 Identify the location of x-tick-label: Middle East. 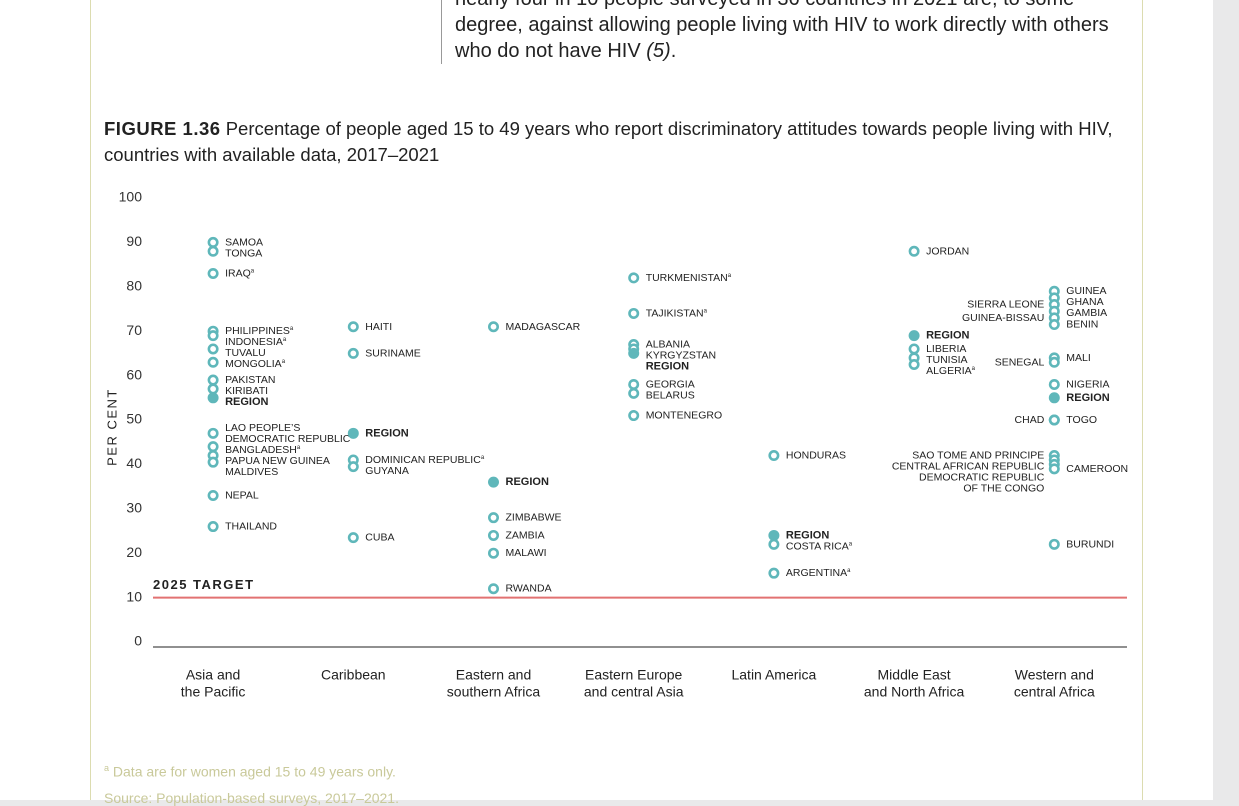
(914, 675).